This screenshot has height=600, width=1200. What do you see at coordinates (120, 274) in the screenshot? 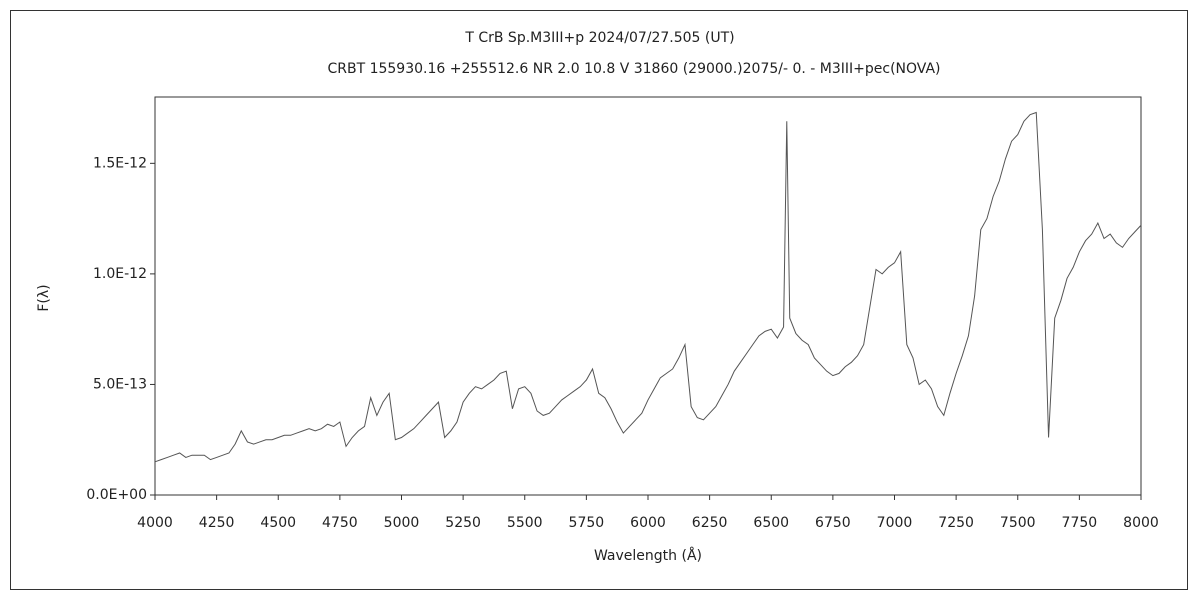
I see `y-tick-label: 1.0E-12` at bounding box center [120, 274].